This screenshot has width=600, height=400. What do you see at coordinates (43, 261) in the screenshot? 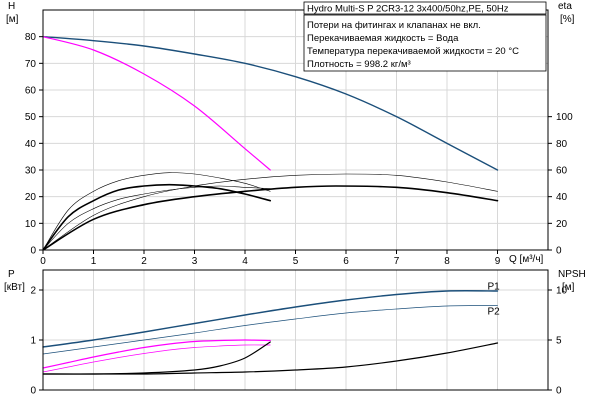
I see `top-x-tick-label: 0` at bounding box center [43, 261].